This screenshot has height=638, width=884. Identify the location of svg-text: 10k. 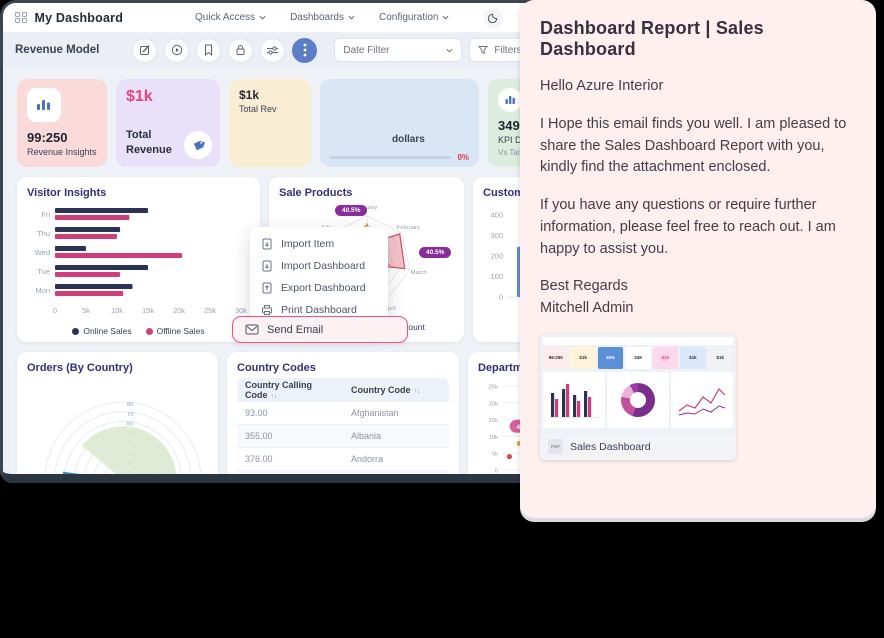
(493, 438).